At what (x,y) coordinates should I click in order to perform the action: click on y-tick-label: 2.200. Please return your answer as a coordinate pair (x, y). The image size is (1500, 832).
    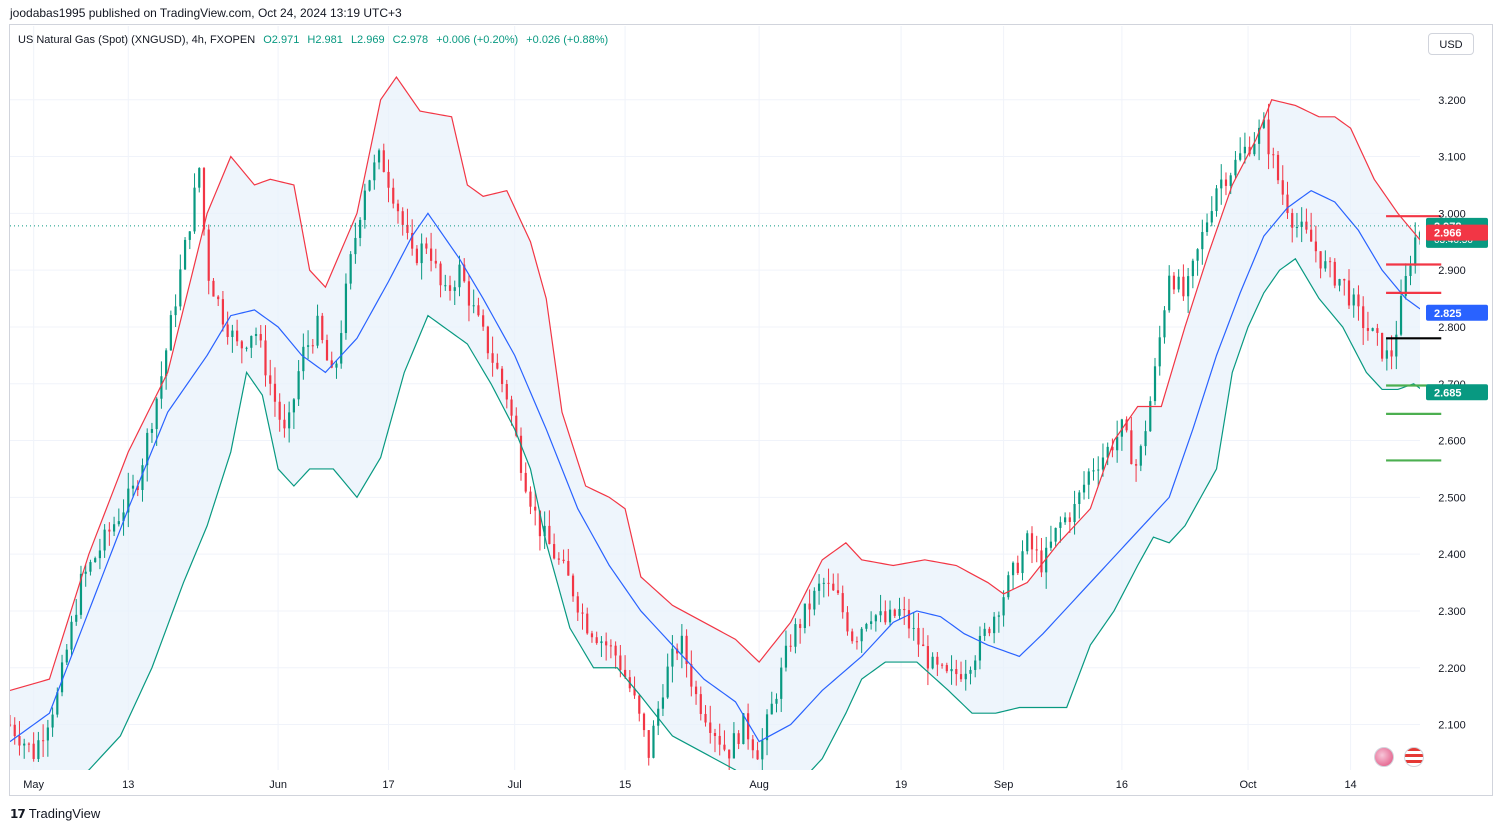
    Looking at the image, I should click on (1452, 669).